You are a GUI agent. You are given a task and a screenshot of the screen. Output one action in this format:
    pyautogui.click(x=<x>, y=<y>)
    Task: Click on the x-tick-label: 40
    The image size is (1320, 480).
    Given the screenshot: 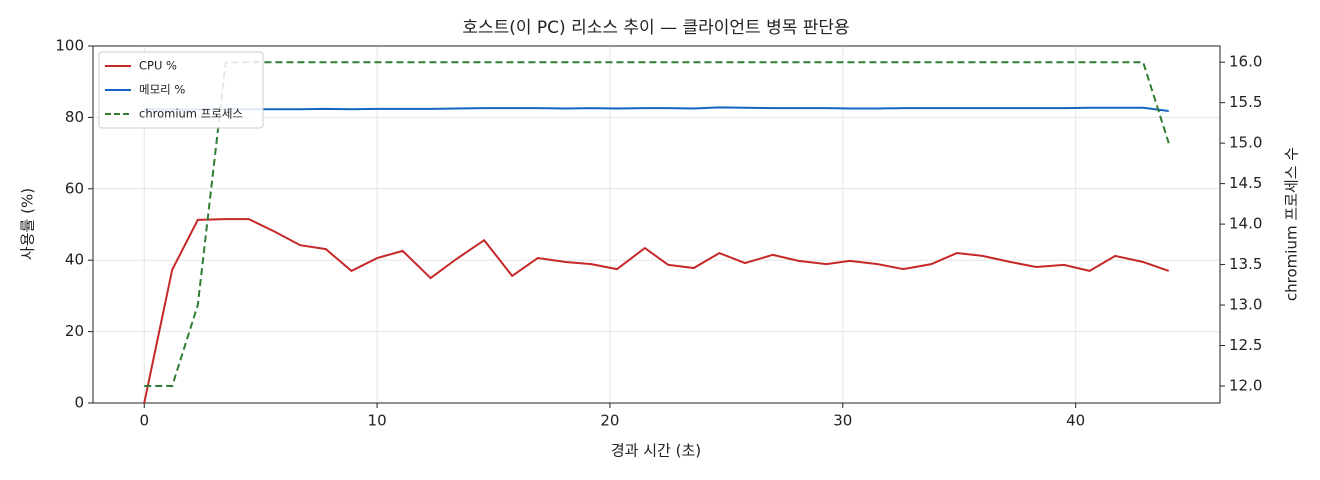 What is the action you would take?
    pyautogui.click(x=1075, y=421)
    